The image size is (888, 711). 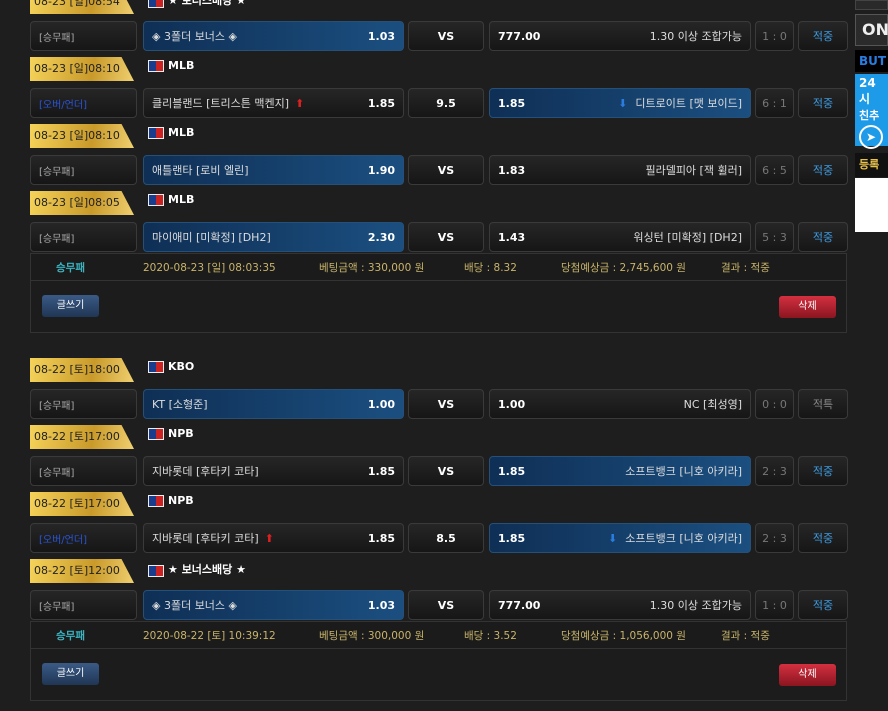 What do you see at coordinates (871, 30) in the screenshot?
I see `side-logo: ON` at bounding box center [871, 30].